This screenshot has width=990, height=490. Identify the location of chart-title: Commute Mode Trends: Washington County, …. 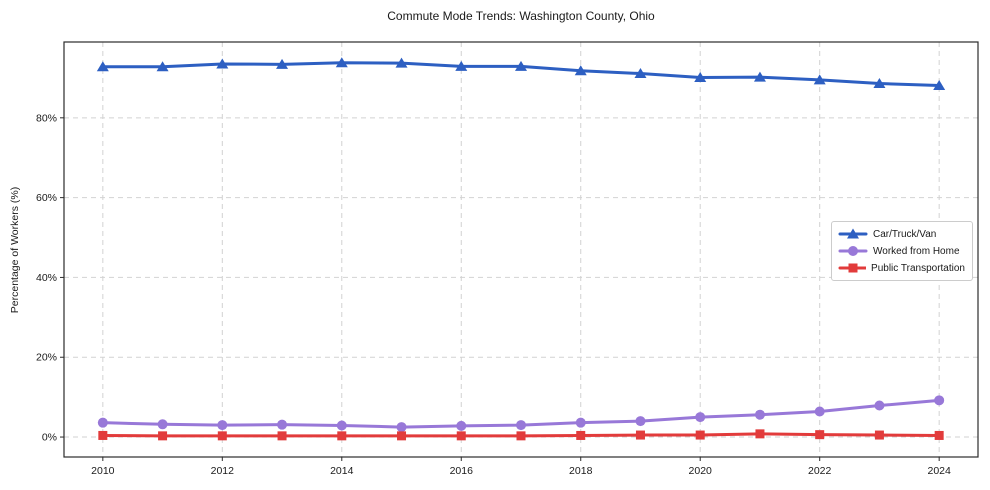
(521, 16).